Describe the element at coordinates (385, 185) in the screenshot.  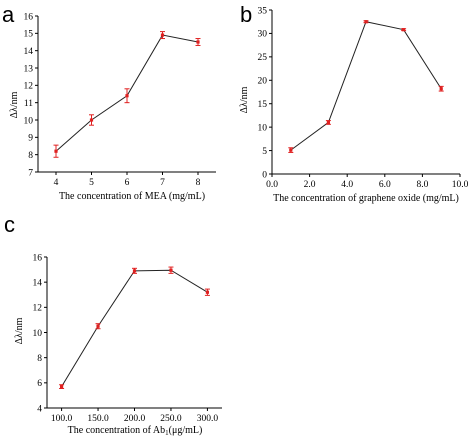
I see `chart-b-xtick-label: 6.0` at that location.